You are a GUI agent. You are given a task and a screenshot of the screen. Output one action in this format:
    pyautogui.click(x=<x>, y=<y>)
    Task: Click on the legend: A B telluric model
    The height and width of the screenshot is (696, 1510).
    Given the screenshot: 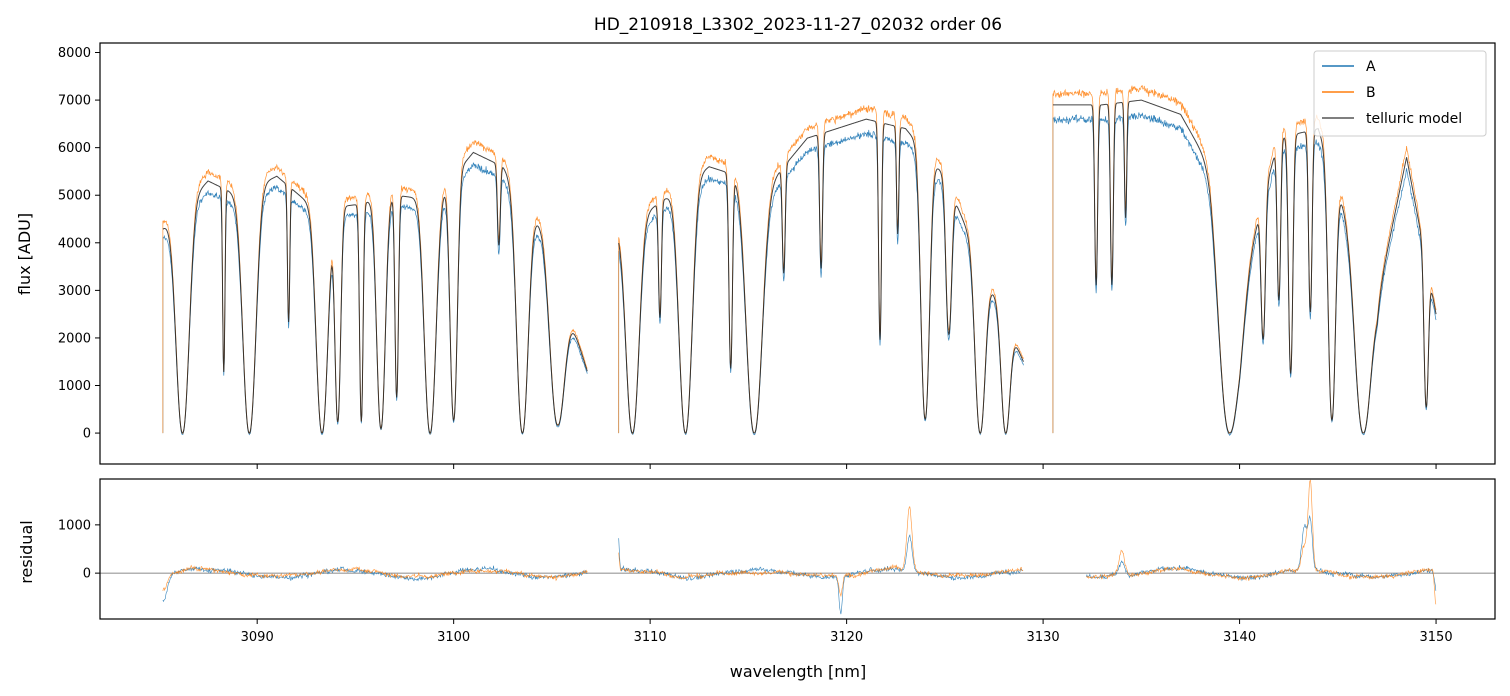 What is the action you would take?
    pyautogui.click(x=1400, y=93)
    